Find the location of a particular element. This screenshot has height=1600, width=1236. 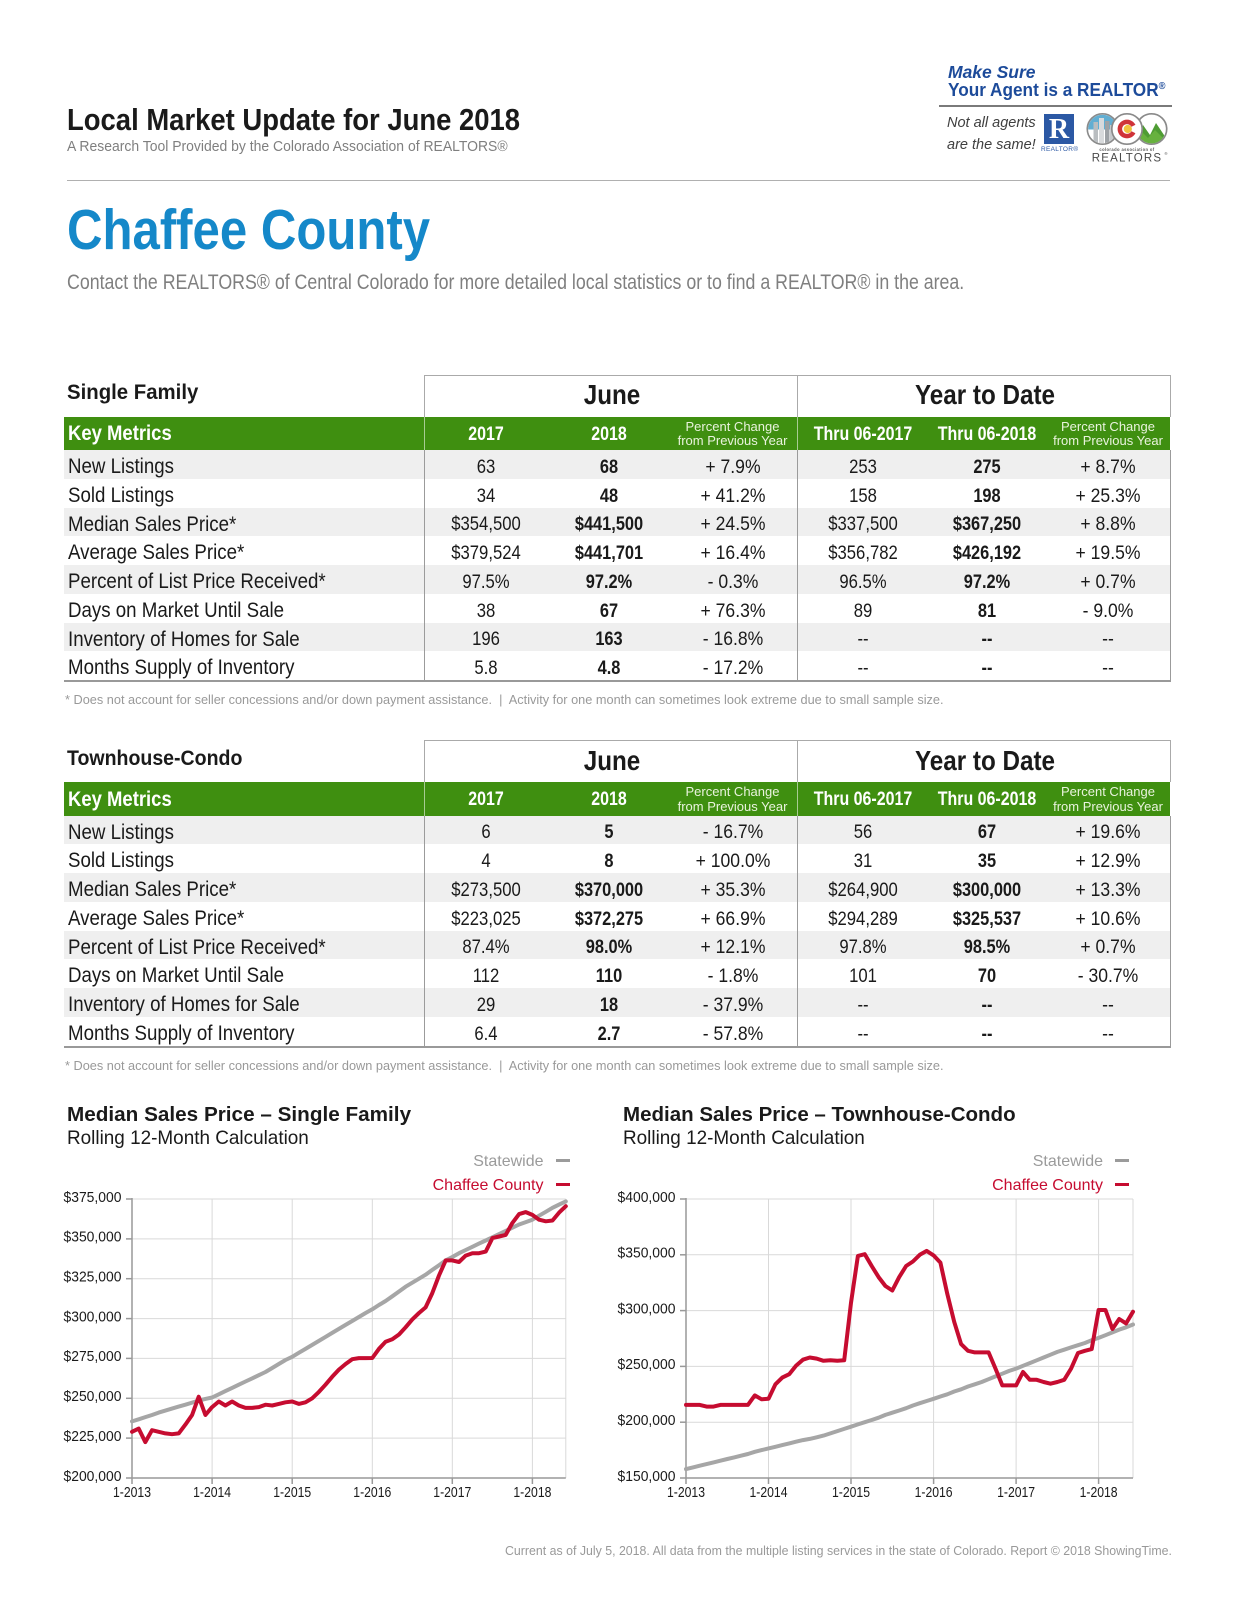

svg-text: $275,000 is located at coordinates (92, 1357).